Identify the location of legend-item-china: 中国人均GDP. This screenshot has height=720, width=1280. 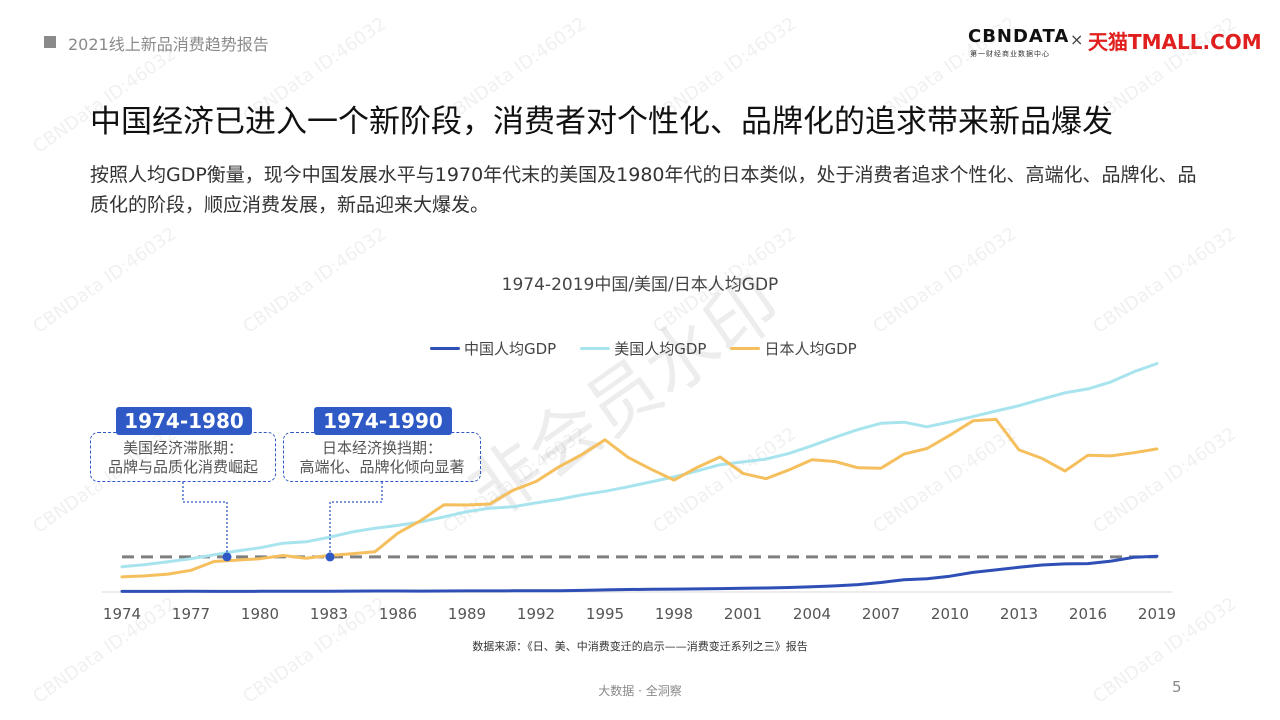
(493, 348).